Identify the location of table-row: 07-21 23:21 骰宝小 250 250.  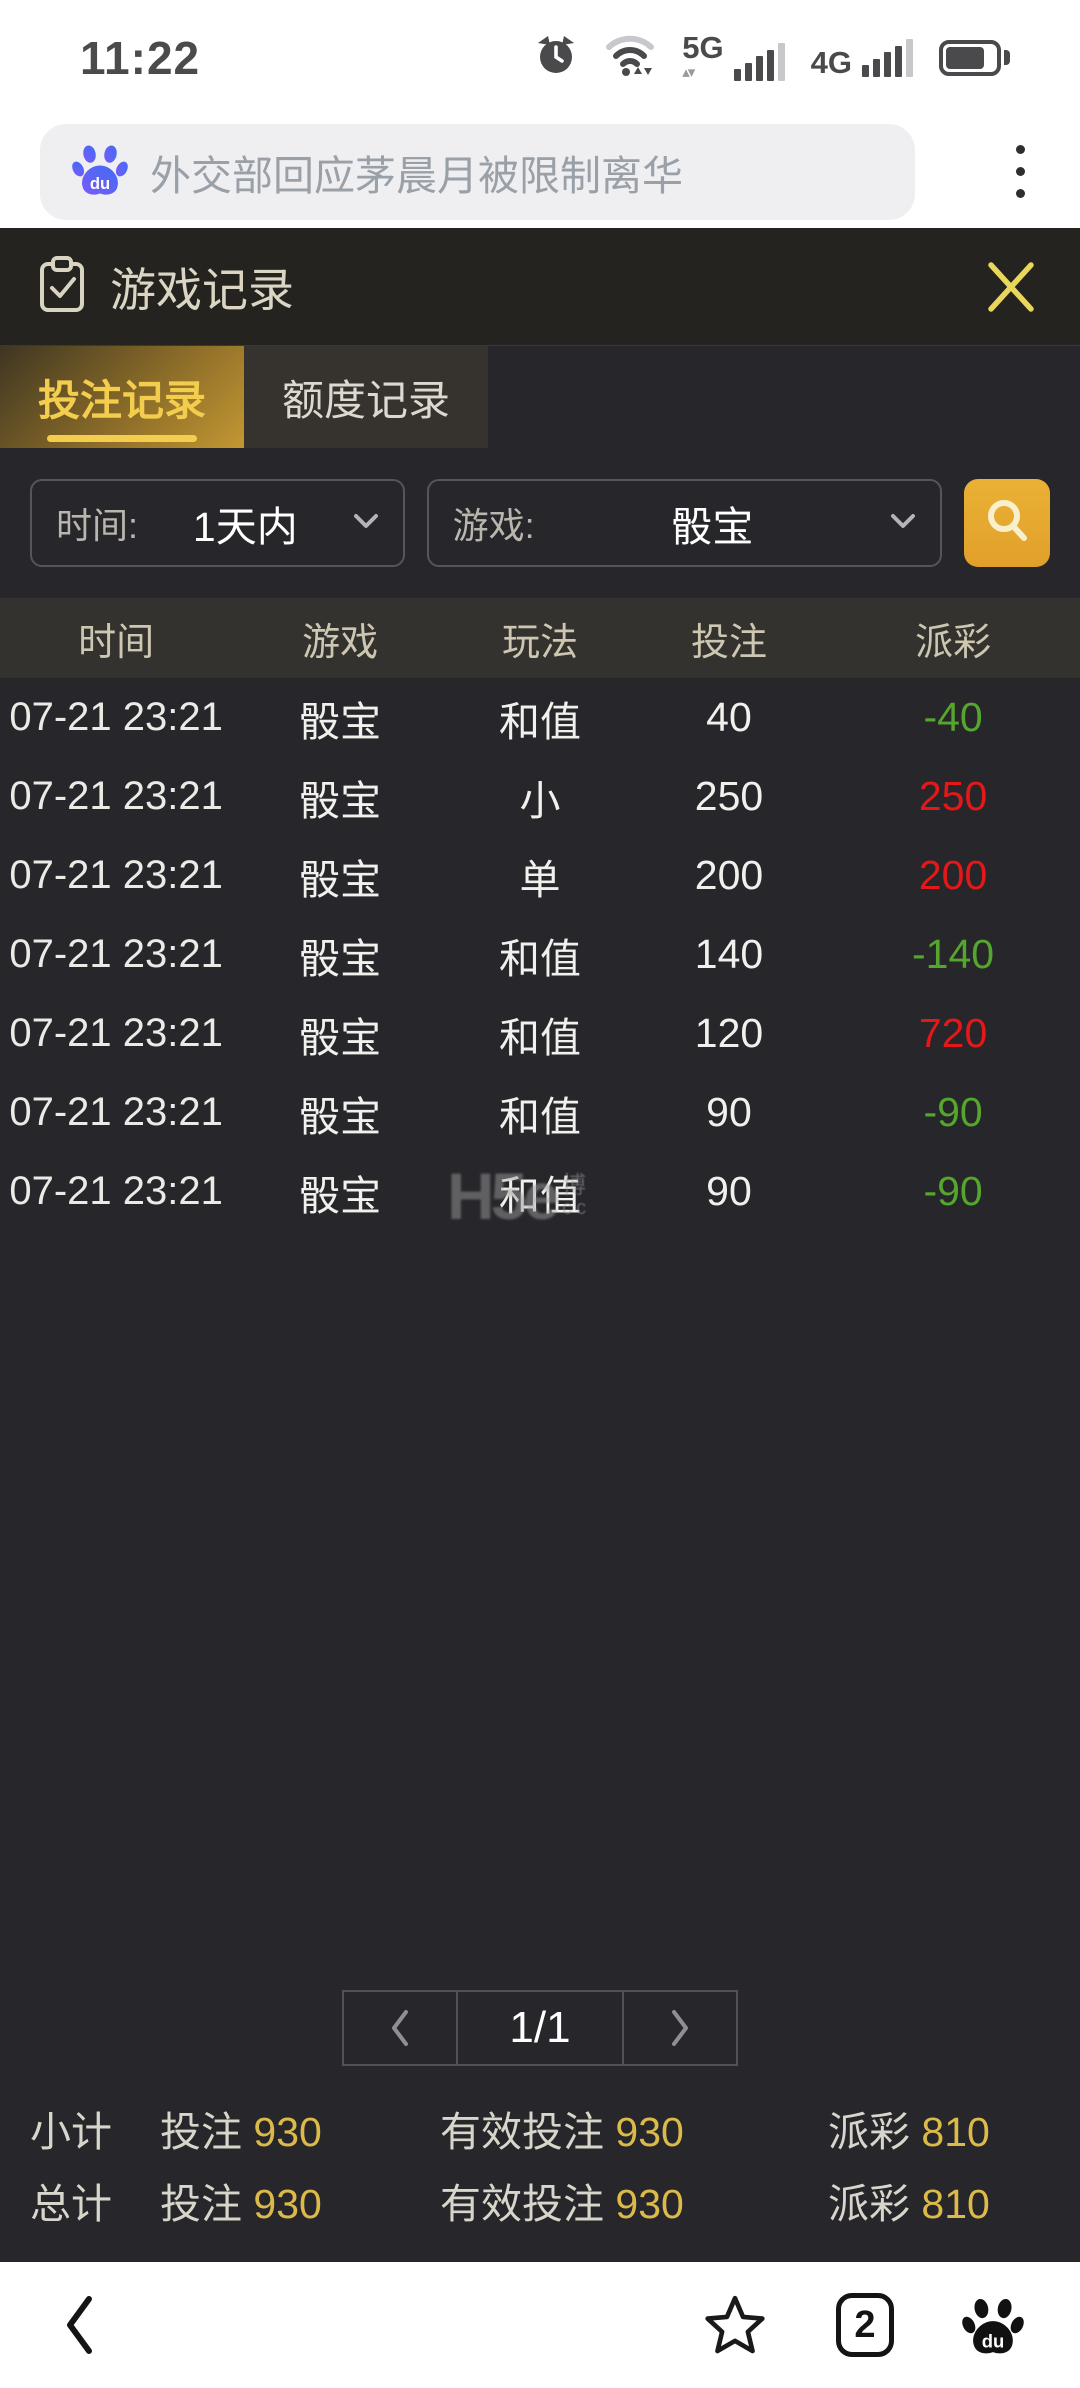
(498, 798).